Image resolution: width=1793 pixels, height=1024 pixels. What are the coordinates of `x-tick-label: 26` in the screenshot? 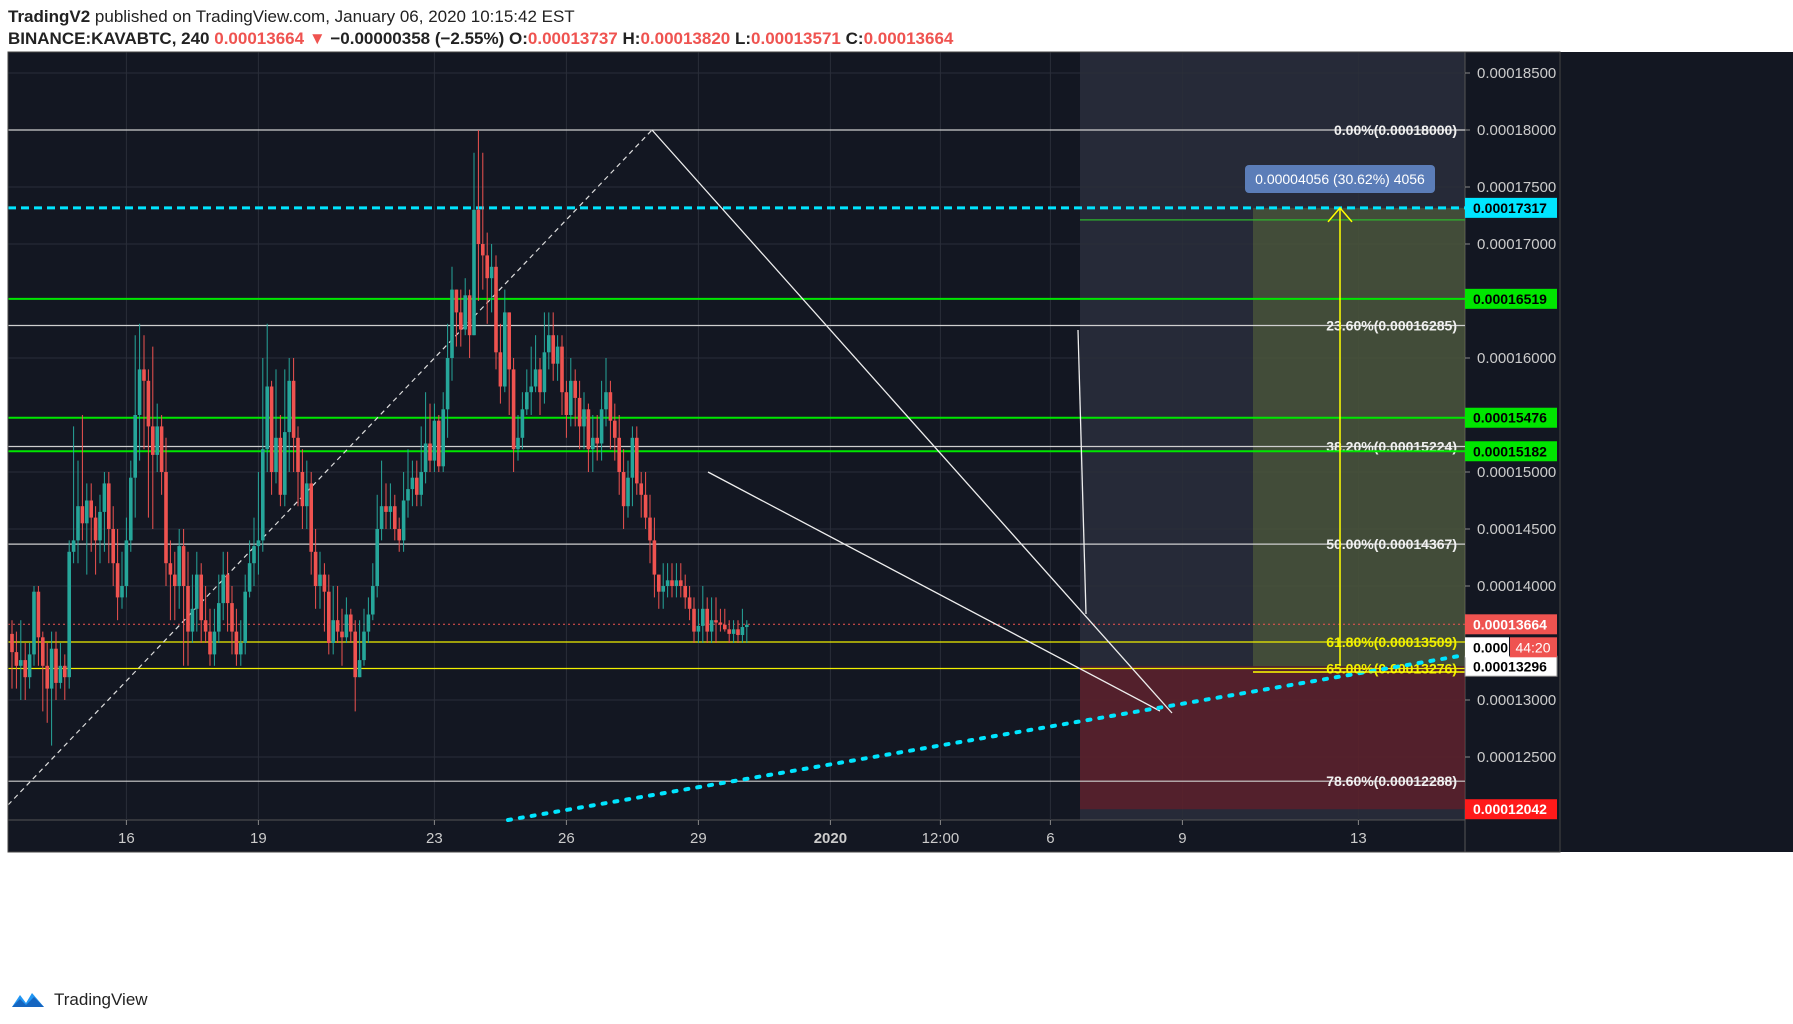 It's located at (566, 838).